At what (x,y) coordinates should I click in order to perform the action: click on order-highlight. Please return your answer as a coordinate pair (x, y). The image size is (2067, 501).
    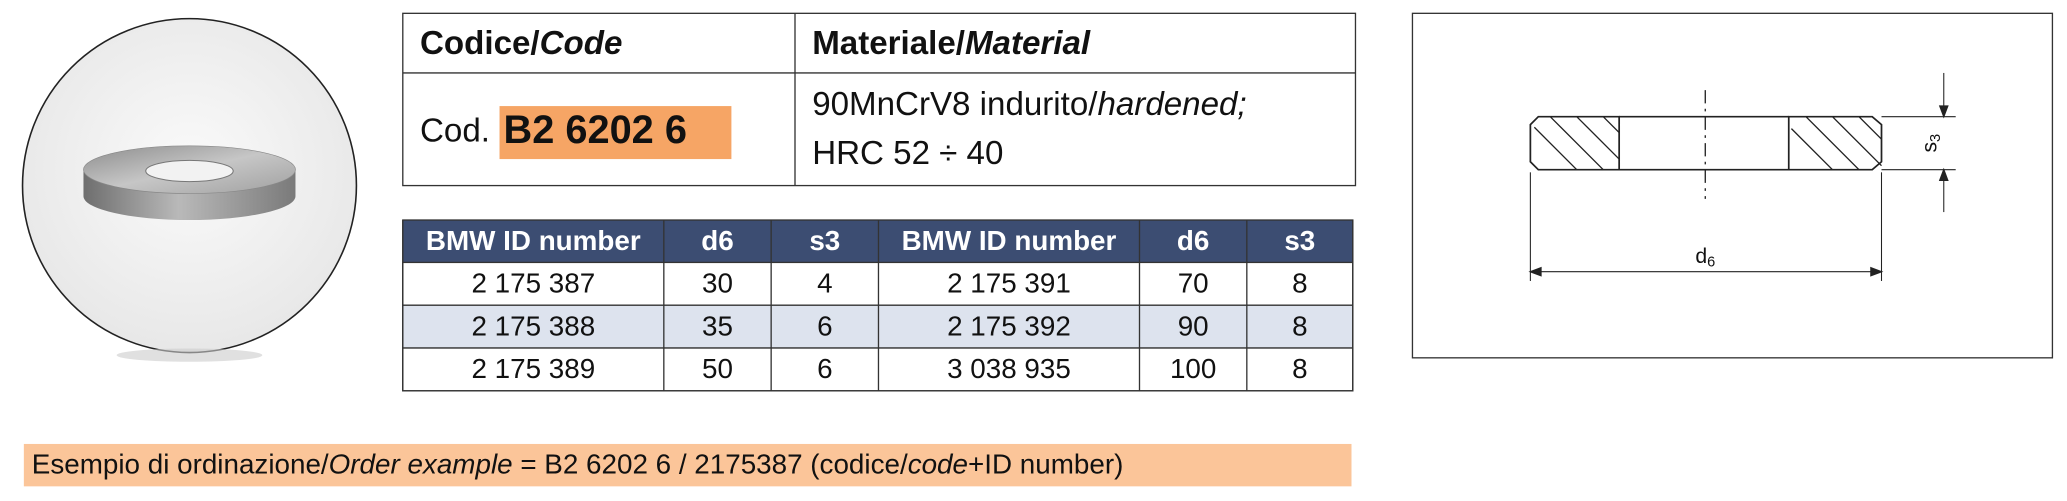
    Looking at the image, I should click on (687, 465).